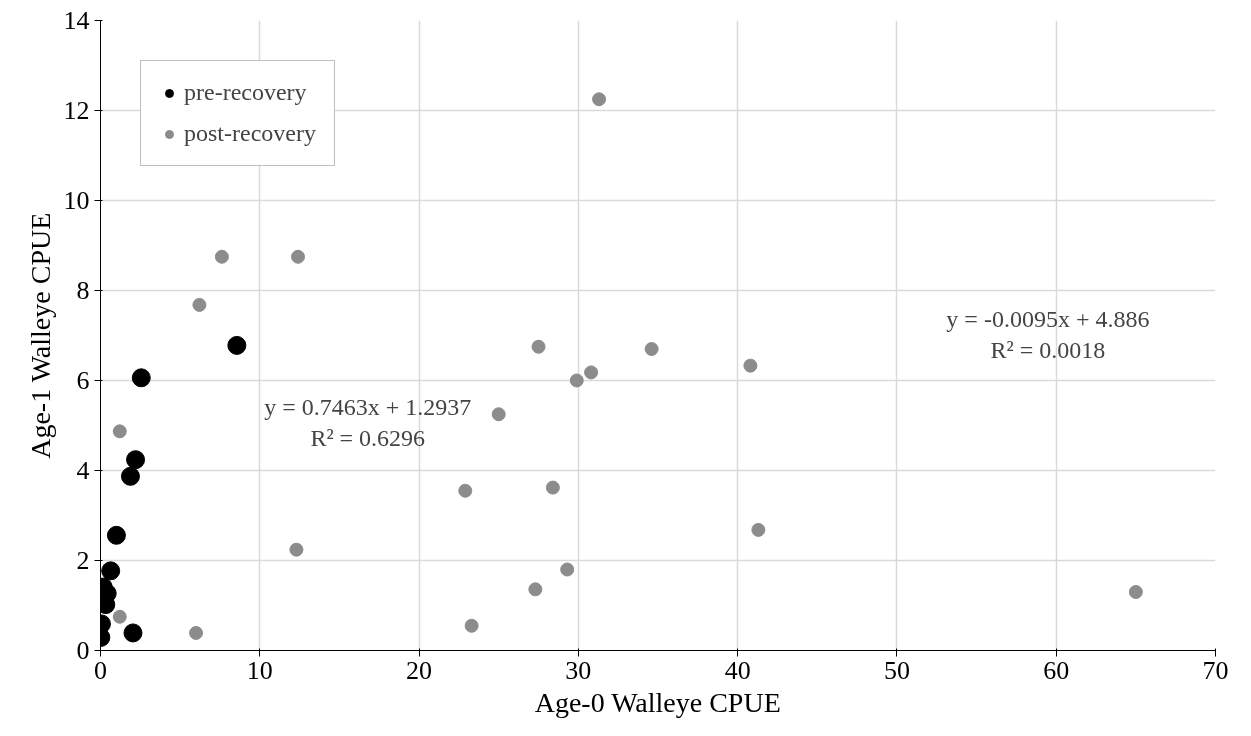 The width and height of the screenshot is (1251, 736). I want to click on x-tick-label: 40, so click(737, 670).